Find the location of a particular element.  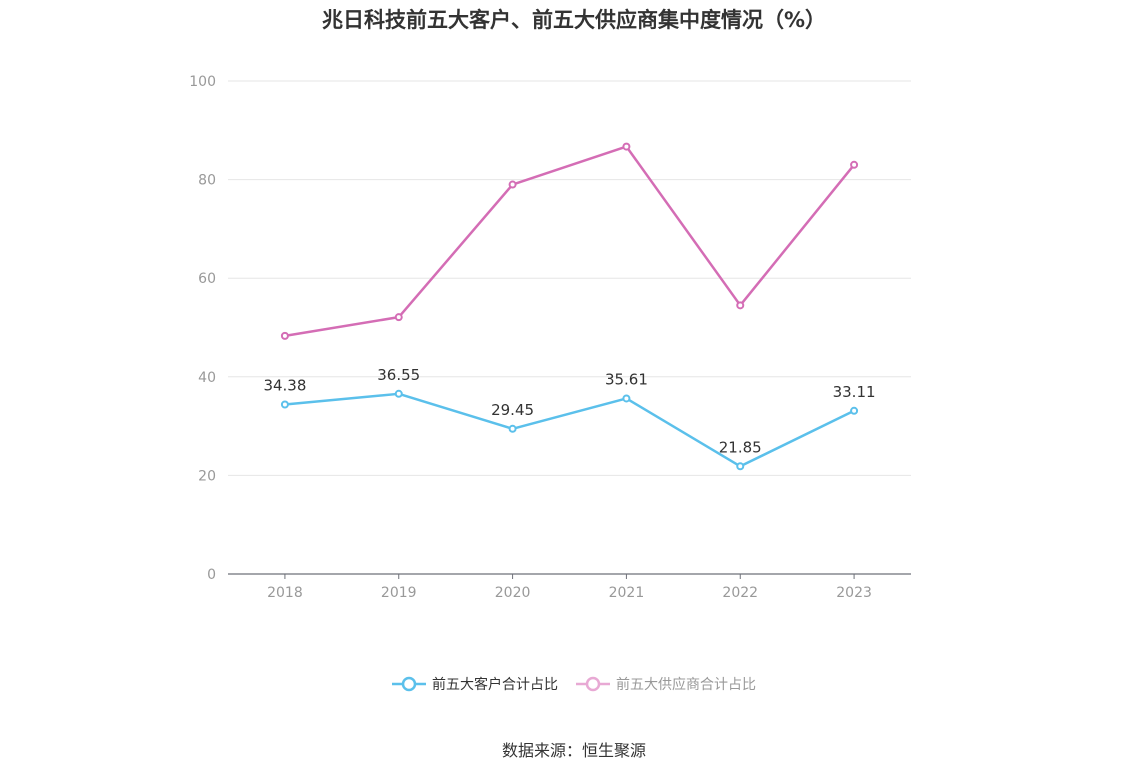

data-label: 35.61 is located at coordinates (626, 379).